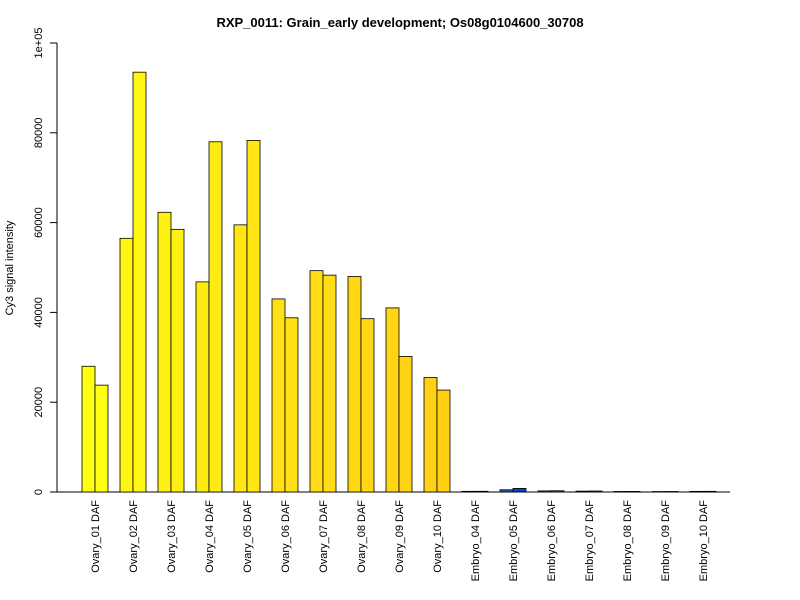 Image resolution: width=800 pixels, height=600 pixels. I want to click on y-tick-label: 60000, so click(39, 222).